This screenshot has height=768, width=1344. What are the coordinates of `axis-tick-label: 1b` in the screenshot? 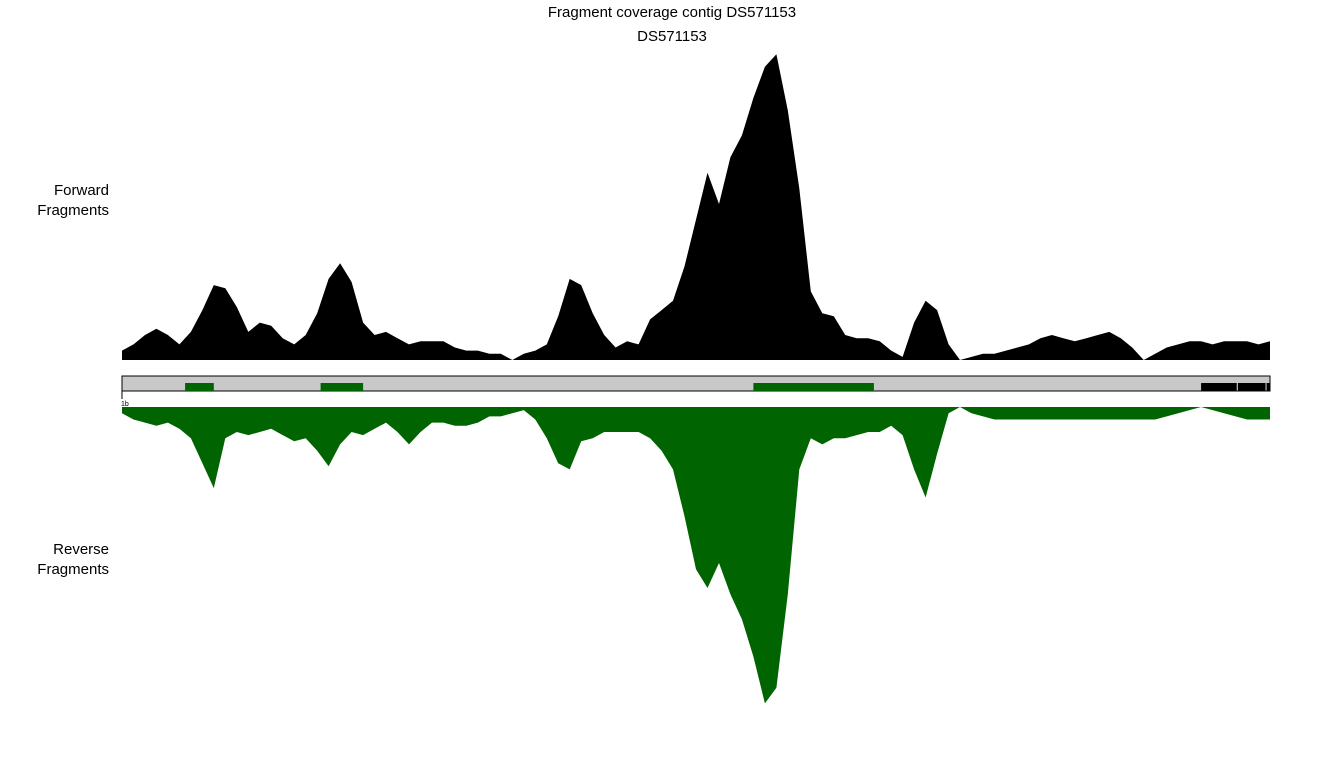 It's located at (125, 404).